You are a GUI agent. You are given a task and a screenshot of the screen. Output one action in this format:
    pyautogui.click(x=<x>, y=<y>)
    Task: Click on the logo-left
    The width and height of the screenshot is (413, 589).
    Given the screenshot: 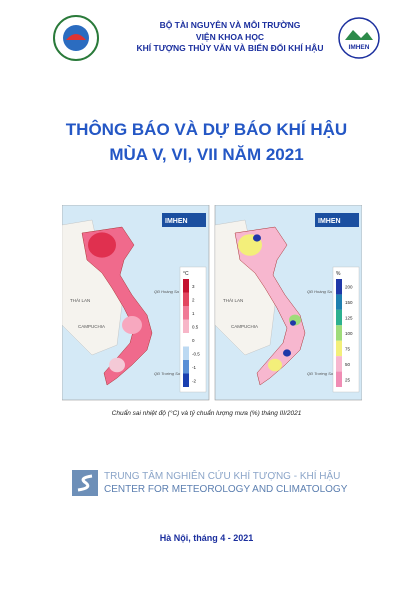 What is the action you would take?
    pyautogui.click(x=76, y=38)
    